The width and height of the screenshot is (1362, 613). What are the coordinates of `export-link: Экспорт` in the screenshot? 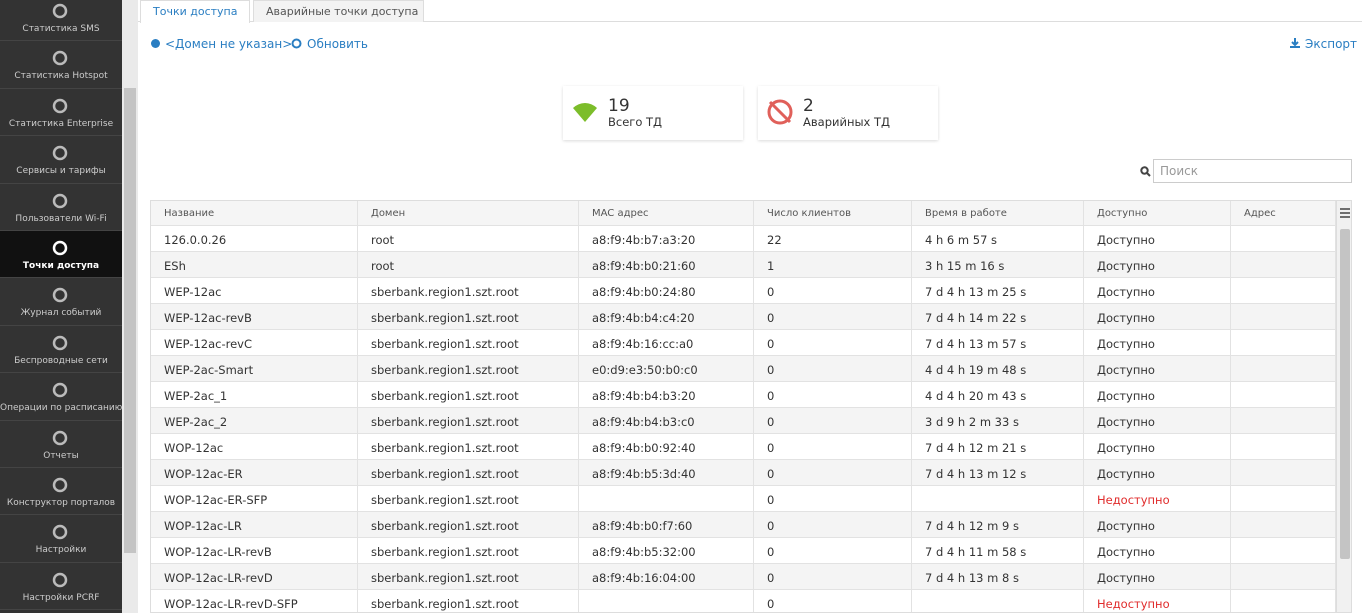 It's located at (1331, 44).